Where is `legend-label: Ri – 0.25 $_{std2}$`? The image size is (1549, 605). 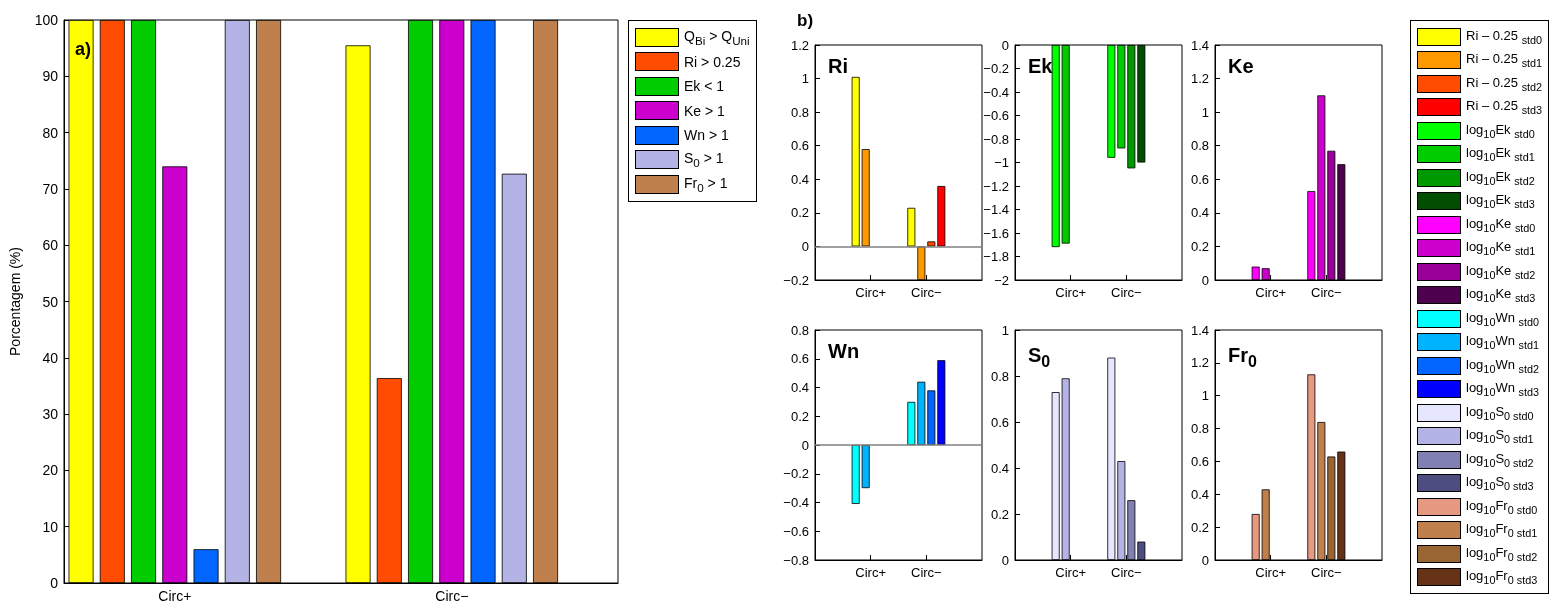 legend-label: Ri – 0.25 $_{std2}$ is located at coordinates (1504, 83).